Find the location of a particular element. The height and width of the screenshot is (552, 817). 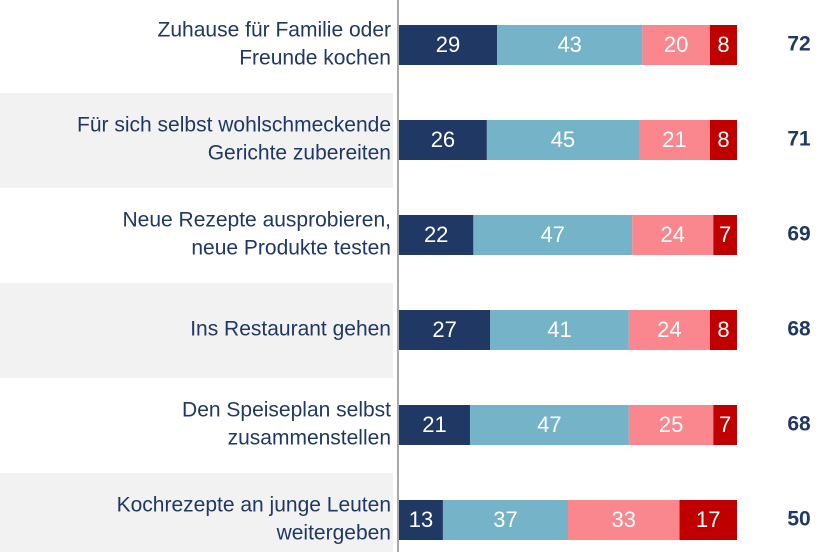

category-label: Für sich selbst wohlschmeckende is located at coordinates (234, 125).